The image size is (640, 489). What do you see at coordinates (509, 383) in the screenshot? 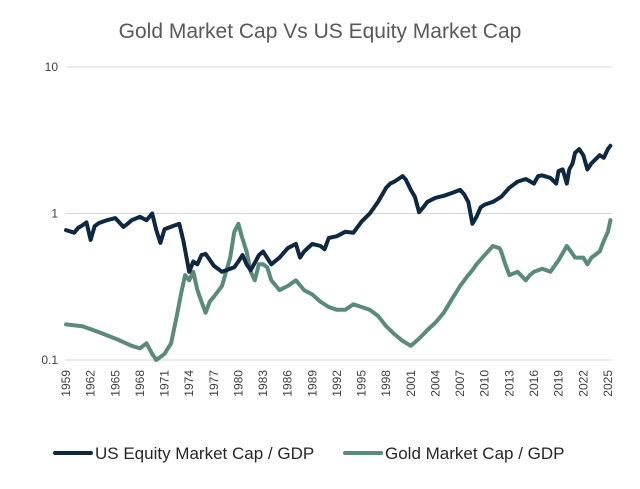
I see `x-tick-label: 2013` at bounding box center [509, 383].